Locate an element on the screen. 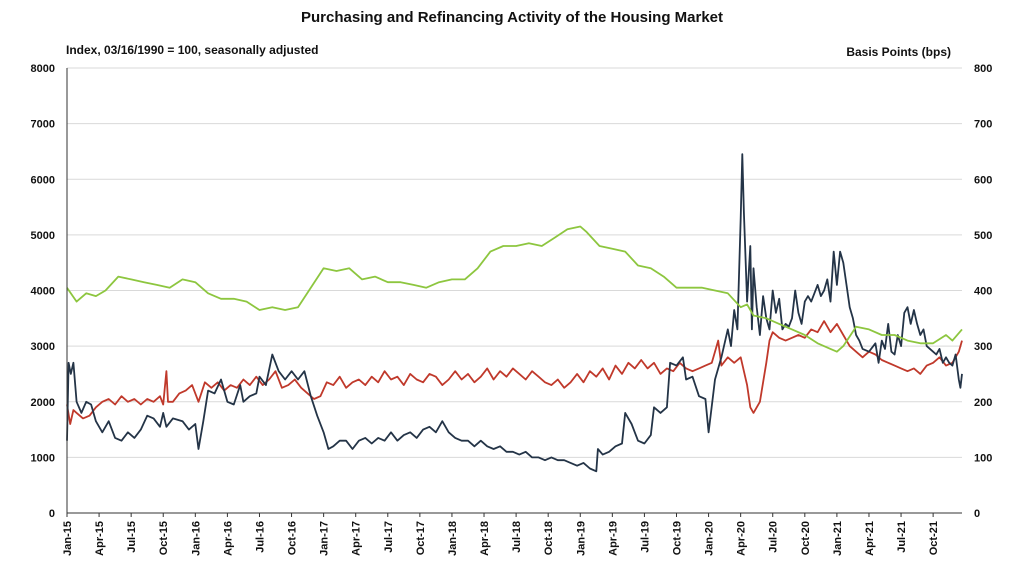 This screenshot has height=576, width=1024. y-right-tick-label: 700 is located at coordinates (983, 125).